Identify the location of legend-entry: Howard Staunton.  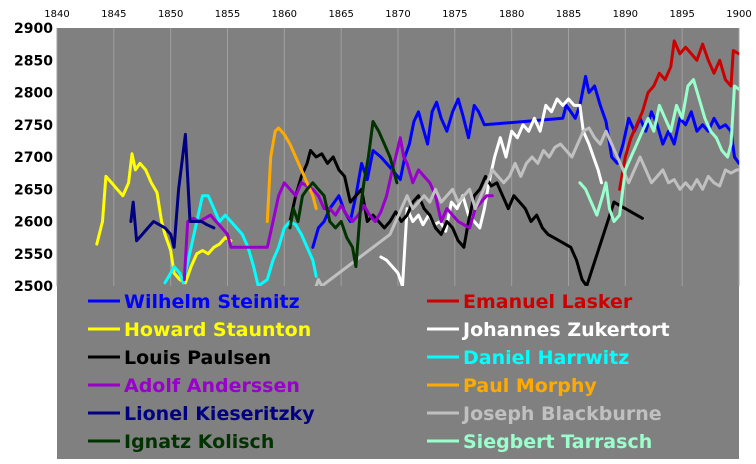
(199, 330).